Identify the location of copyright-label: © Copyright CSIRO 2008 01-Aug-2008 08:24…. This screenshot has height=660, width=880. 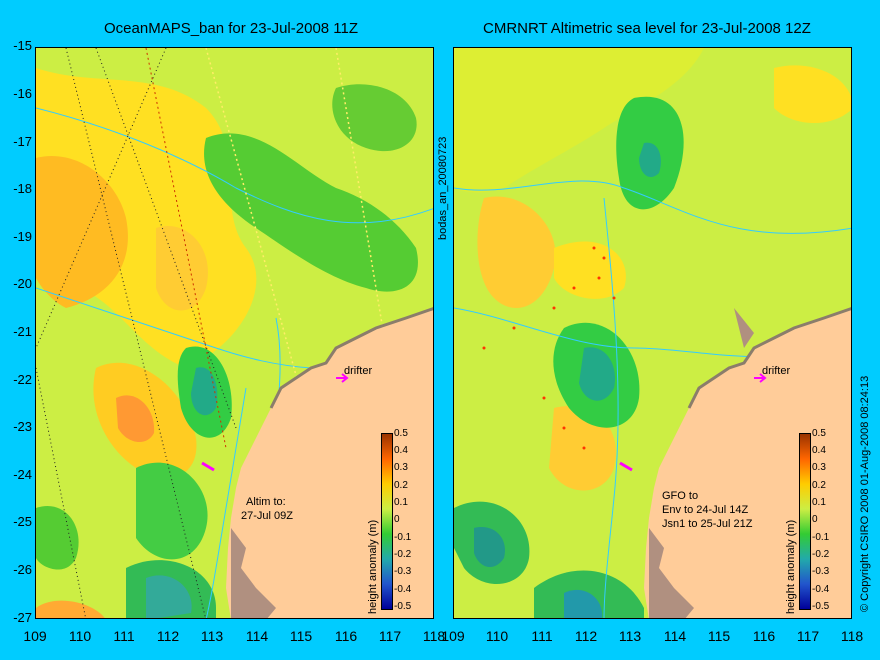
(865, 493).